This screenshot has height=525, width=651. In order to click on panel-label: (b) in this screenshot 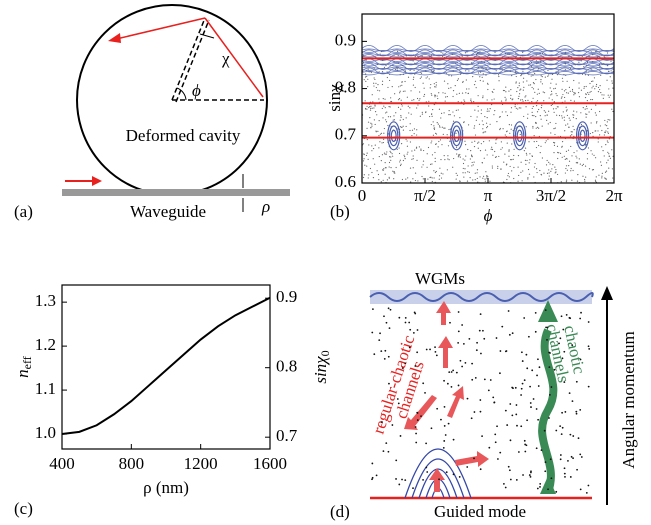, I will do `click(340, 211)`.